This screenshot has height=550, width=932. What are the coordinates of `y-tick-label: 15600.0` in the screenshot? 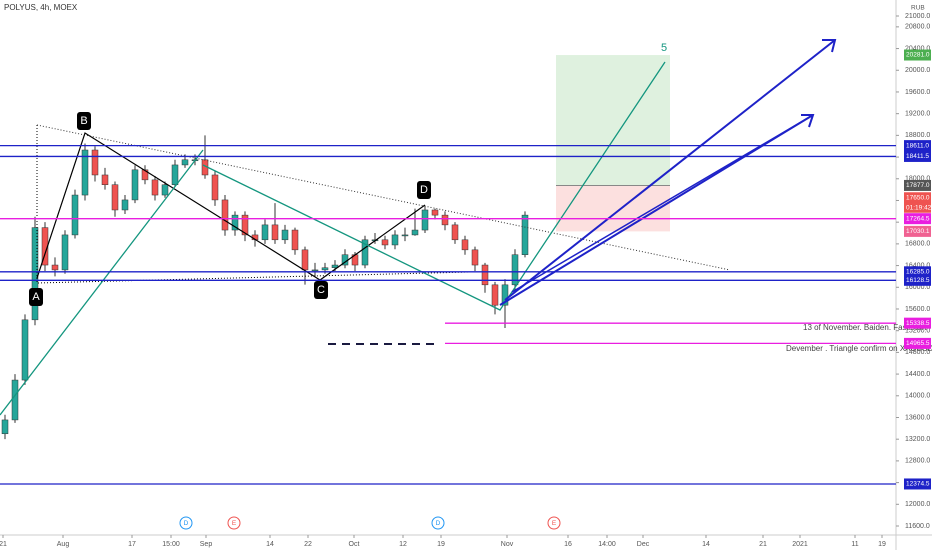 It's located at (917, 309).